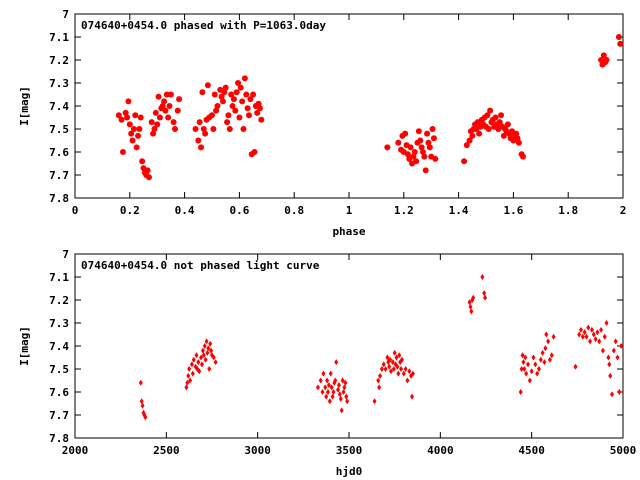  Describe the element at coordinates (75, 450) in the screenshot. I see `x-tick-label: 2000` at that location.